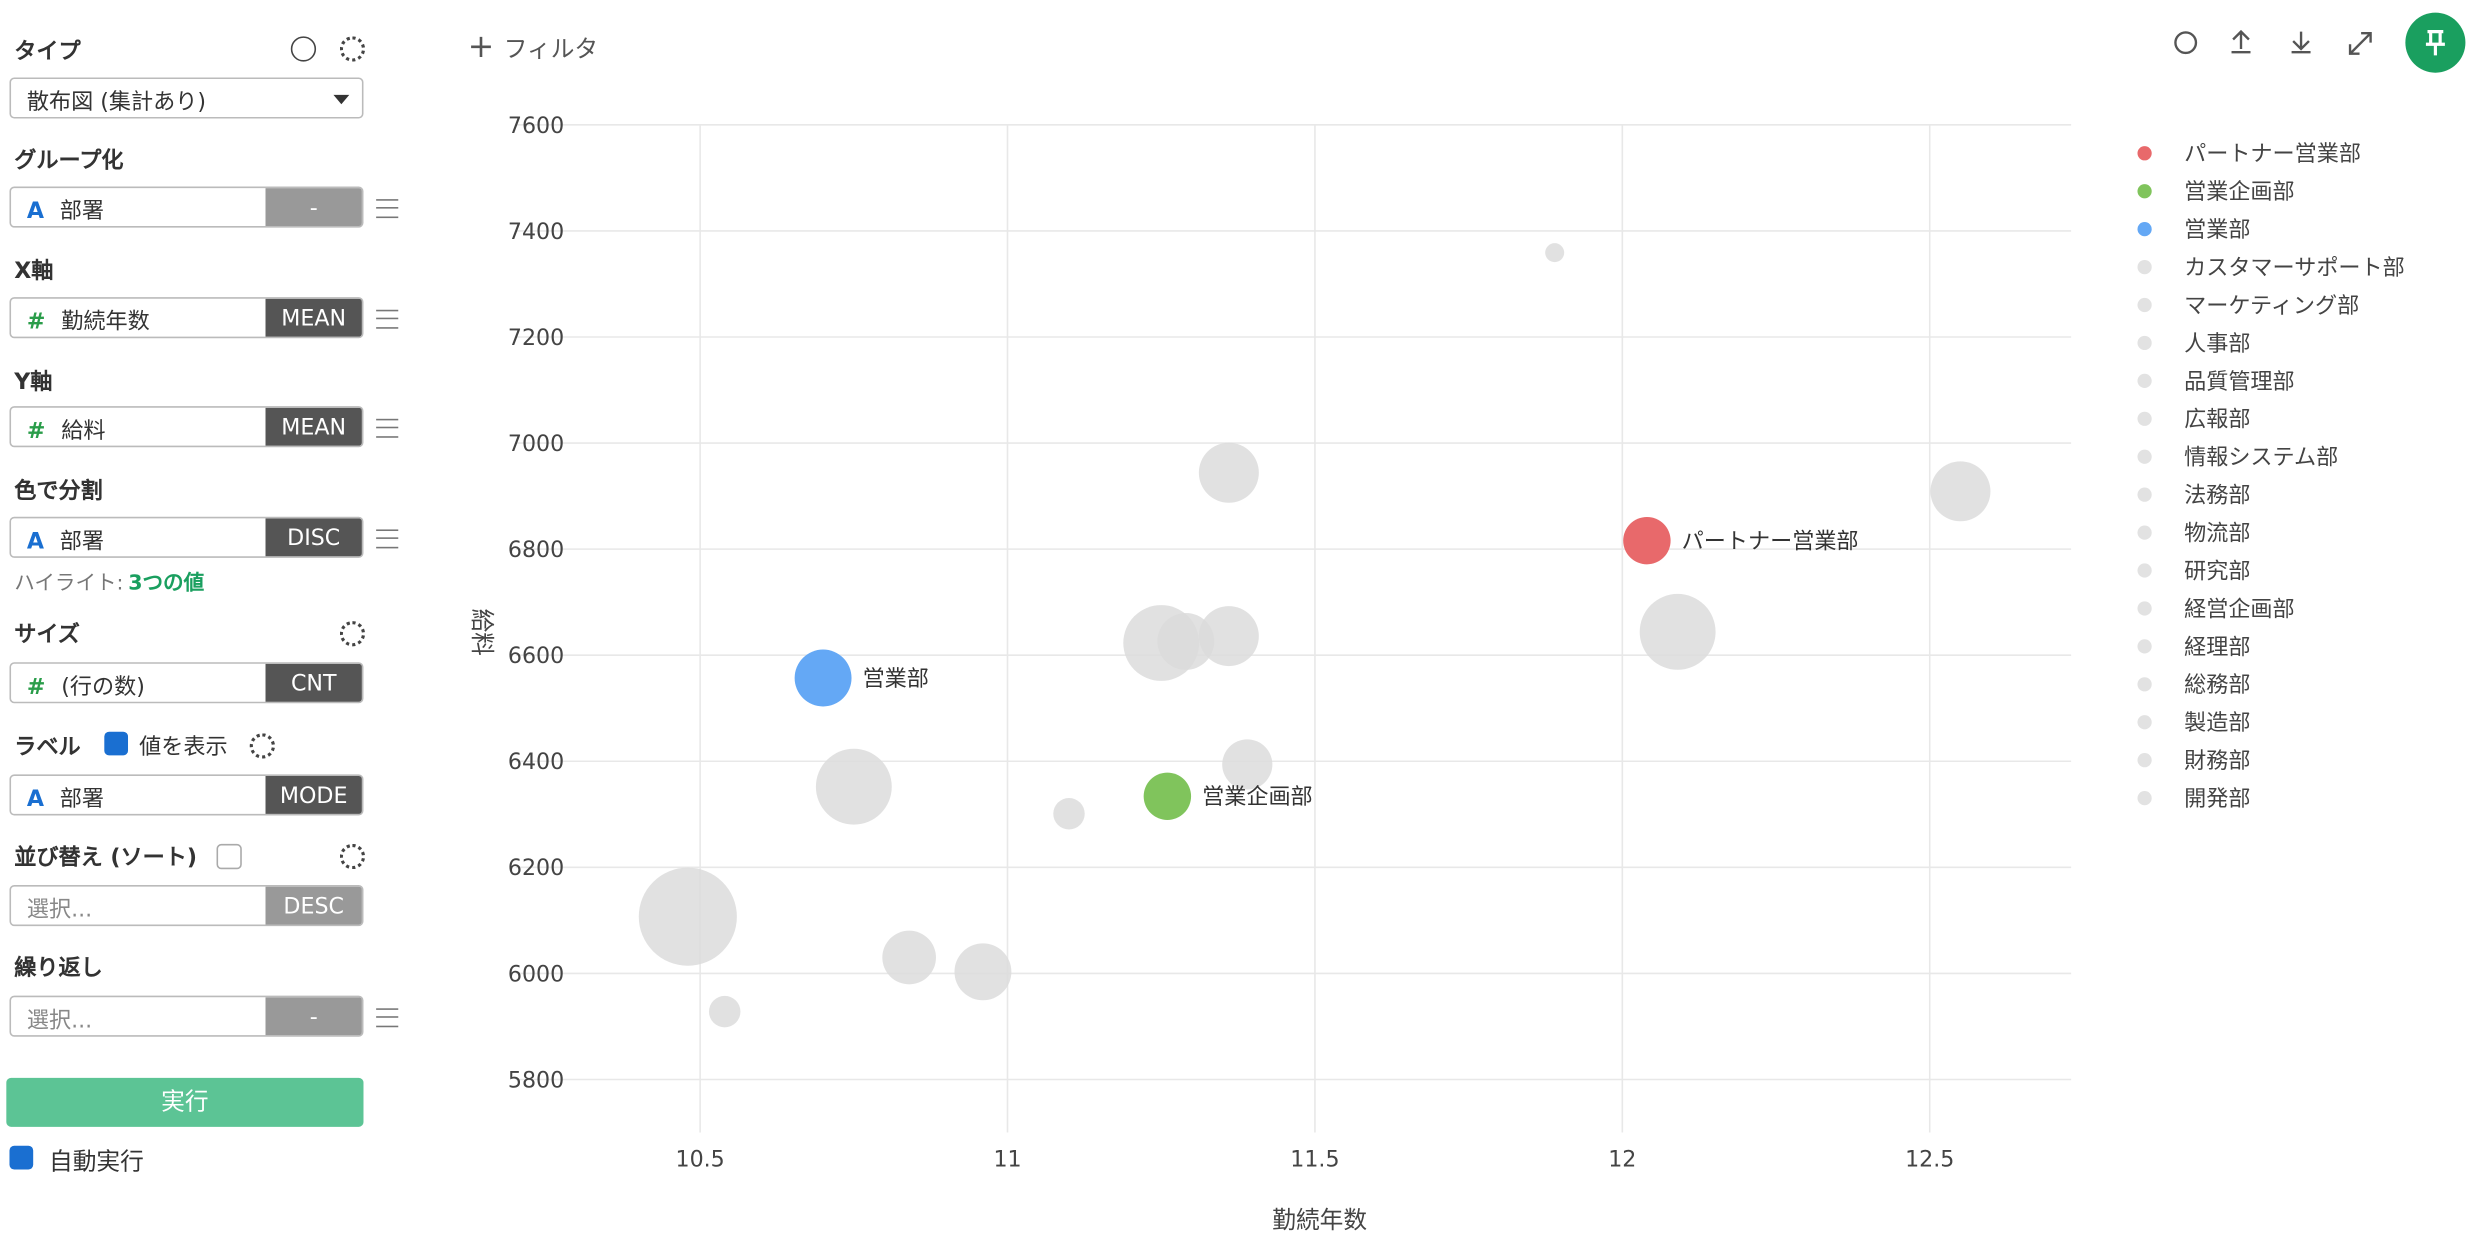  What do you see at coordinates (69, 584) in the screenshot?
I see `highlight-label: ハイライト:` at bounding box center [69, 584].